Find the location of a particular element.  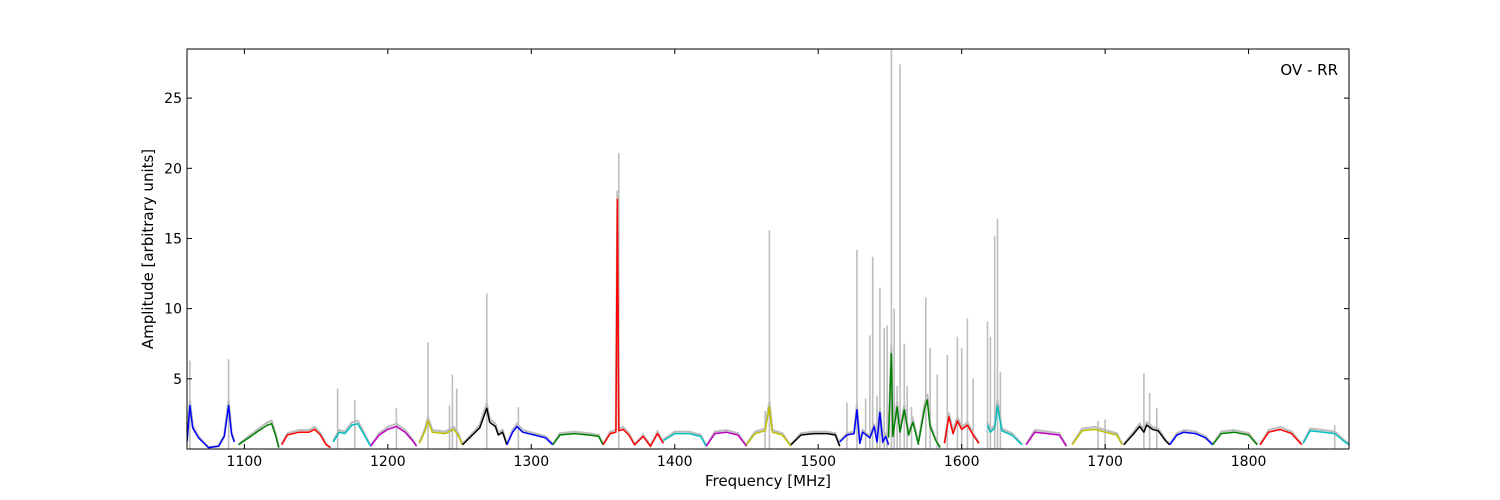

y-tick-label-20: 20 is located at coordinates (173, 169).